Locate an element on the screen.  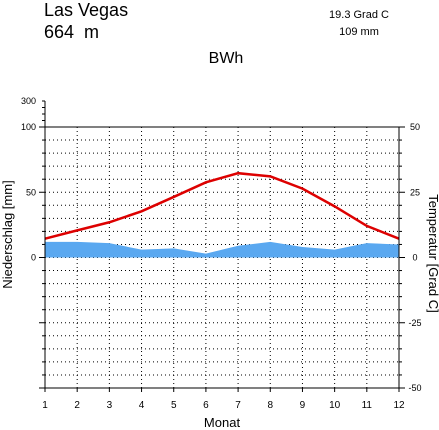
left-tick-labels: 0 50 100 300 is located at coordinates (28, 179).